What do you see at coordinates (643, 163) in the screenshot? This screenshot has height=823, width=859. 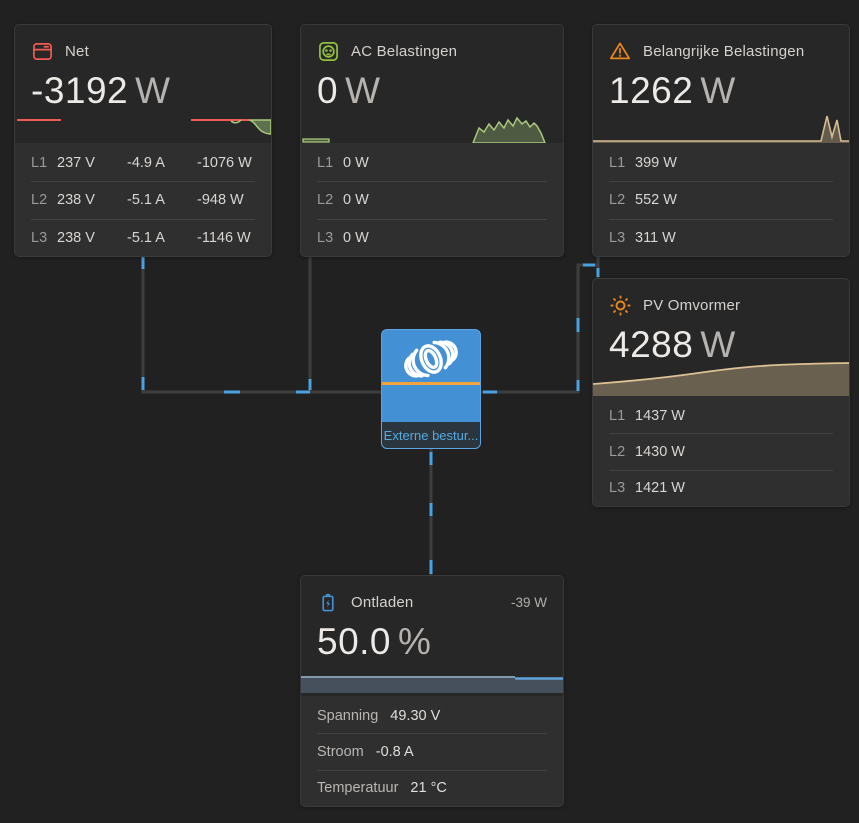 I see `table-row: L1 399 W` at bounding box center [643, 163].